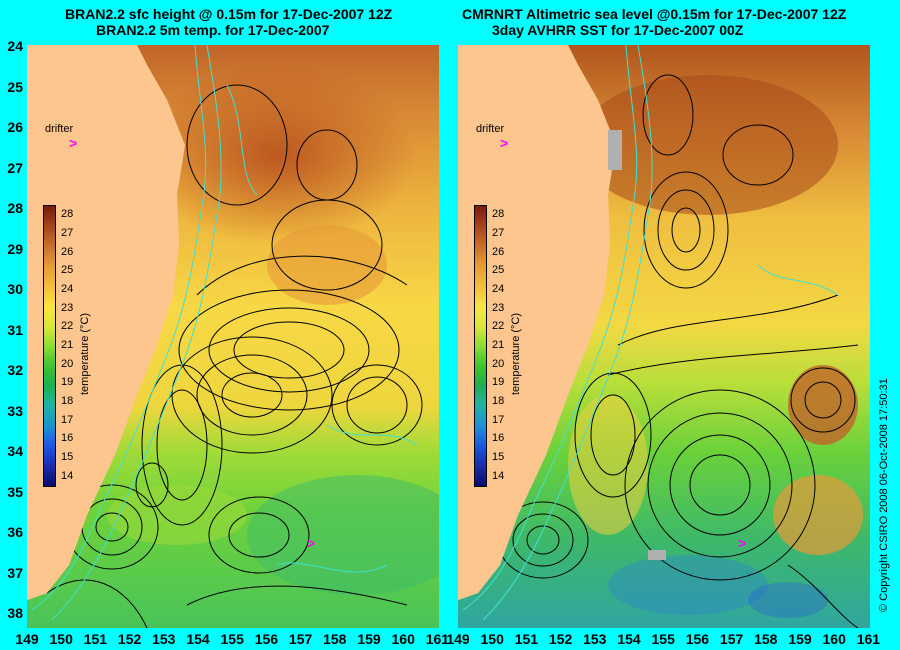  What do you see at coordinates (15, 248) in the screenshot?
I see `latitude-label: 29` at bounding box center [15, 248].